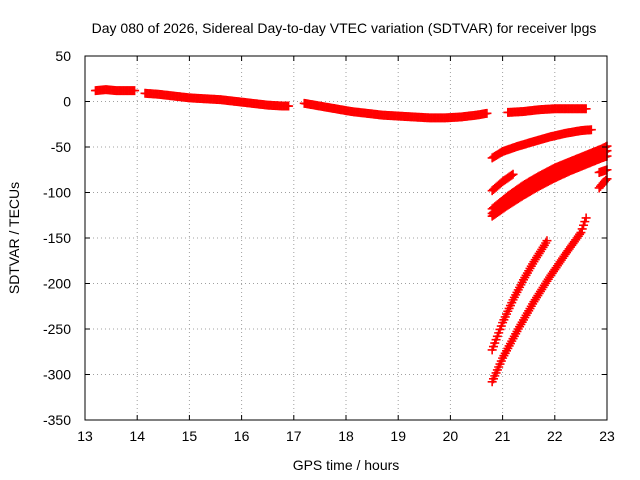 Image resolution: width=640 pixels, height=480 pixels. Describe the element at coordinates (242, 436) in the screenshot. I see `x-tick-label: 16` at that location.